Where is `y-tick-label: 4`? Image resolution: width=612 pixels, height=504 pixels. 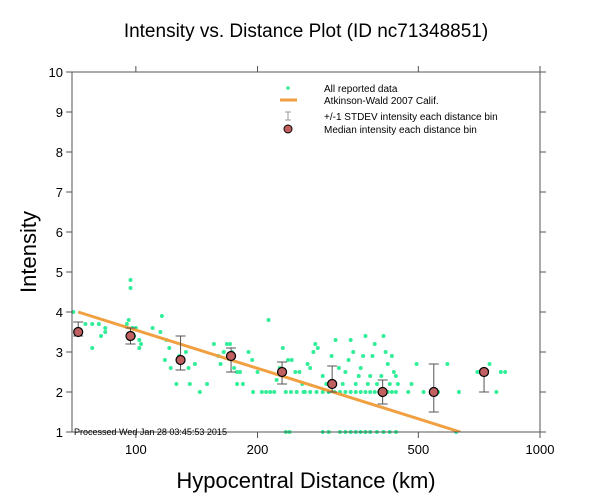
y-tick-label: 4 is located at coordinates (59, 312).